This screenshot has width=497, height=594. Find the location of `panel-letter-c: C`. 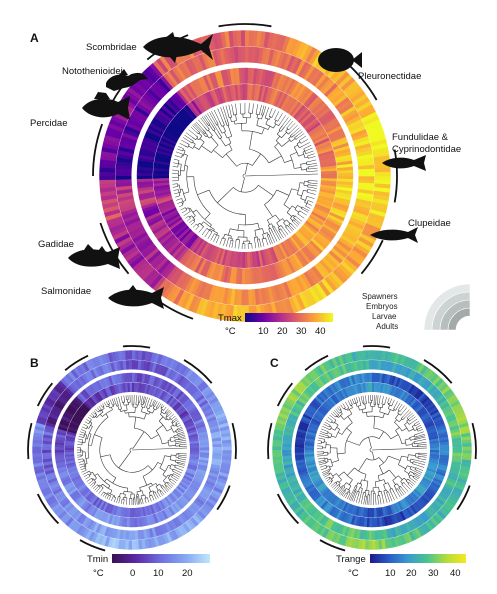

panel-letter-c: C is located at coordinates (274, 363).